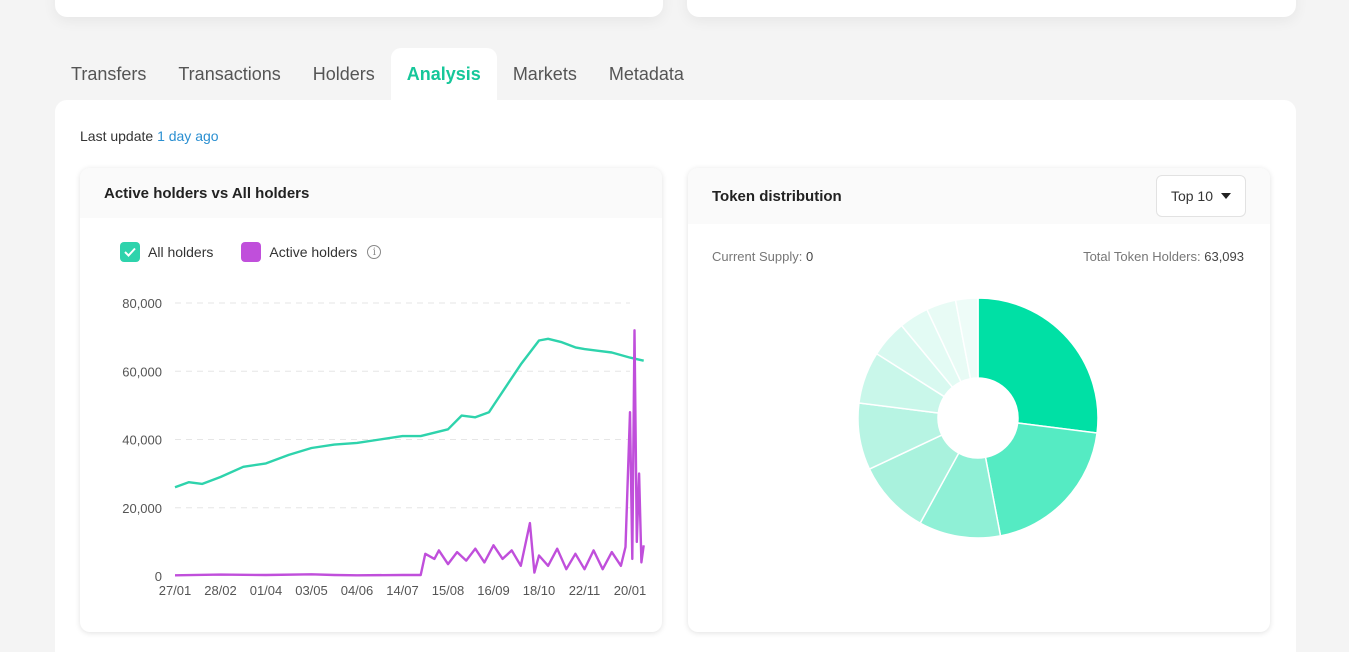  What do you see at coordinates (630, 590) in the screenshot?
I see `x-tick-label: 20/01` at bounding box center [630, 590].